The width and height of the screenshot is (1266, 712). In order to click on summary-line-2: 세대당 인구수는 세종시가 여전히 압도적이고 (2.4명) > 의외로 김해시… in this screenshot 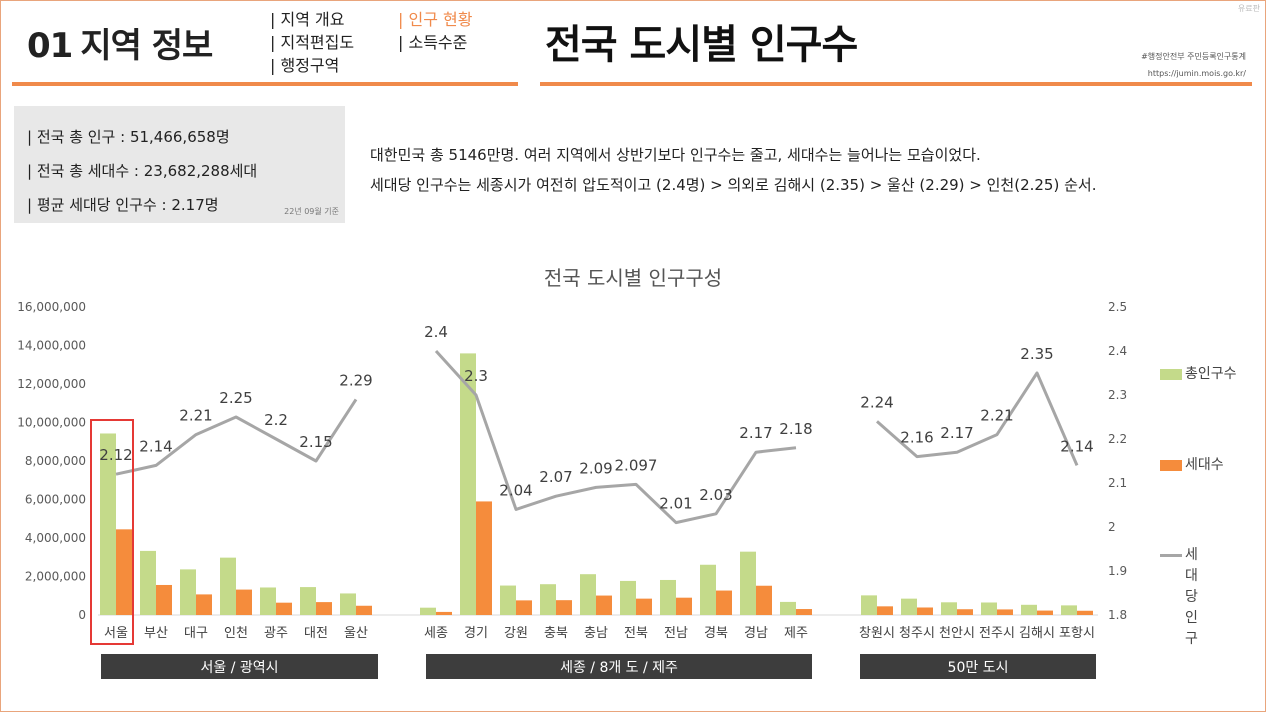, I will do `click(733, 185)`.